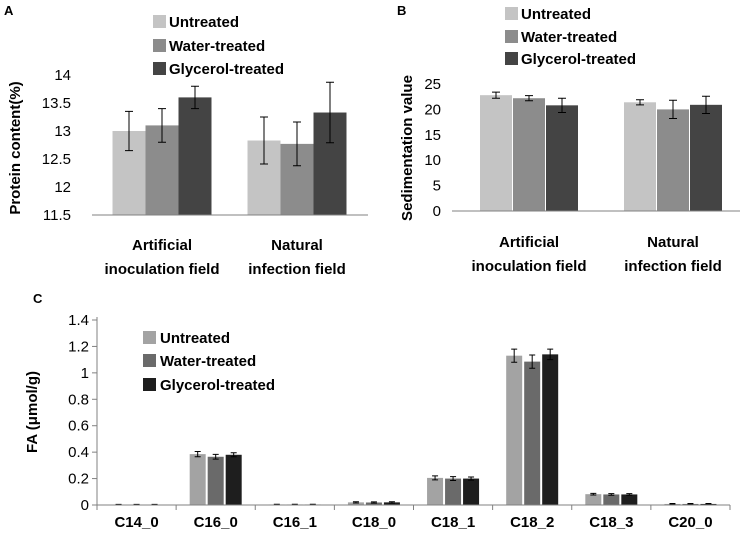 Image resolution: width=743 pixels, height=550 pixels. What do you see at coordinates (374, 522) in the screenshot?
I see `x-category-label: C18_0` at bounding box center [374, 522].